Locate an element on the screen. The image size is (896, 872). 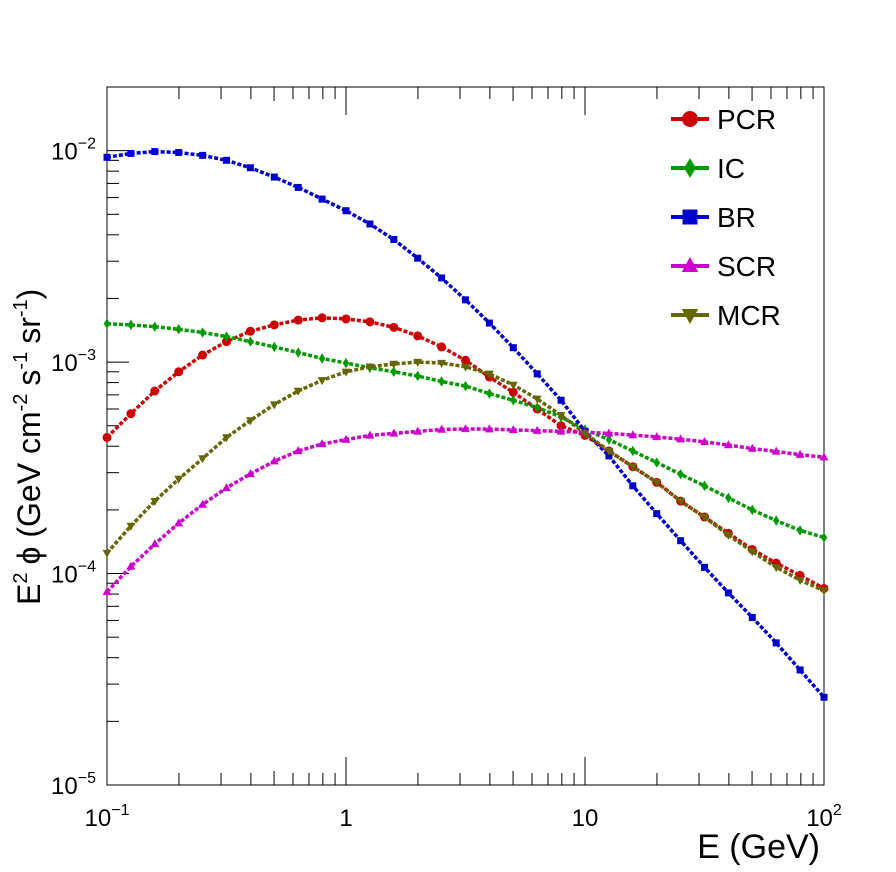
y-tick-label: 10⁻⁵ is located at coordinates (73, 785).